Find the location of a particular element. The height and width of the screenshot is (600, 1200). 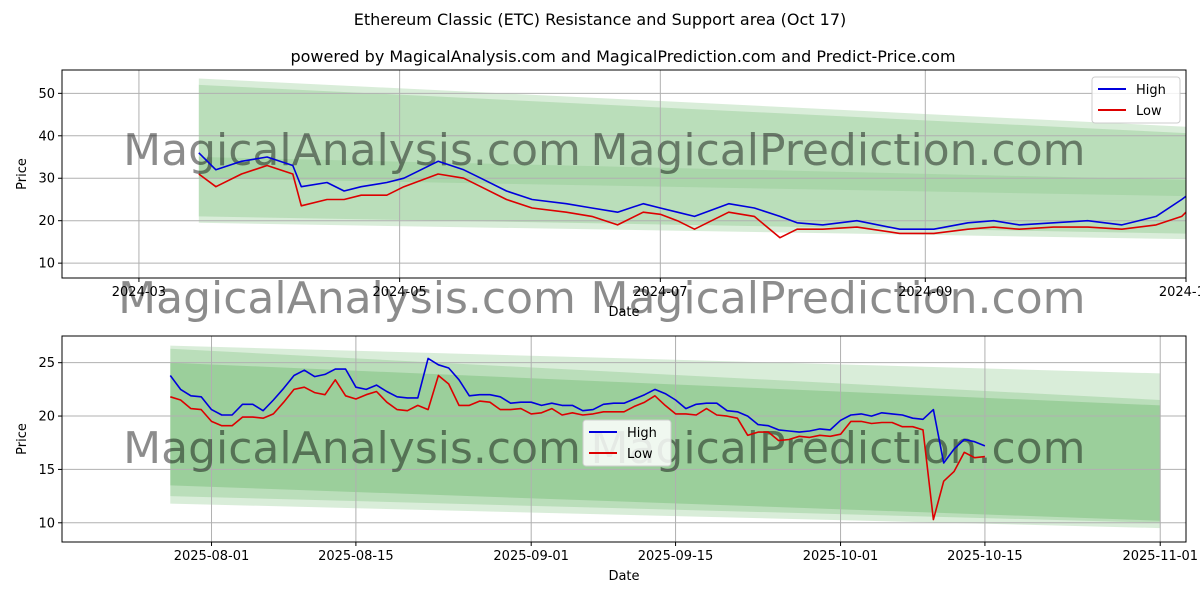

x-tick-label: 2024-03 is located at coordinates (139, 292).